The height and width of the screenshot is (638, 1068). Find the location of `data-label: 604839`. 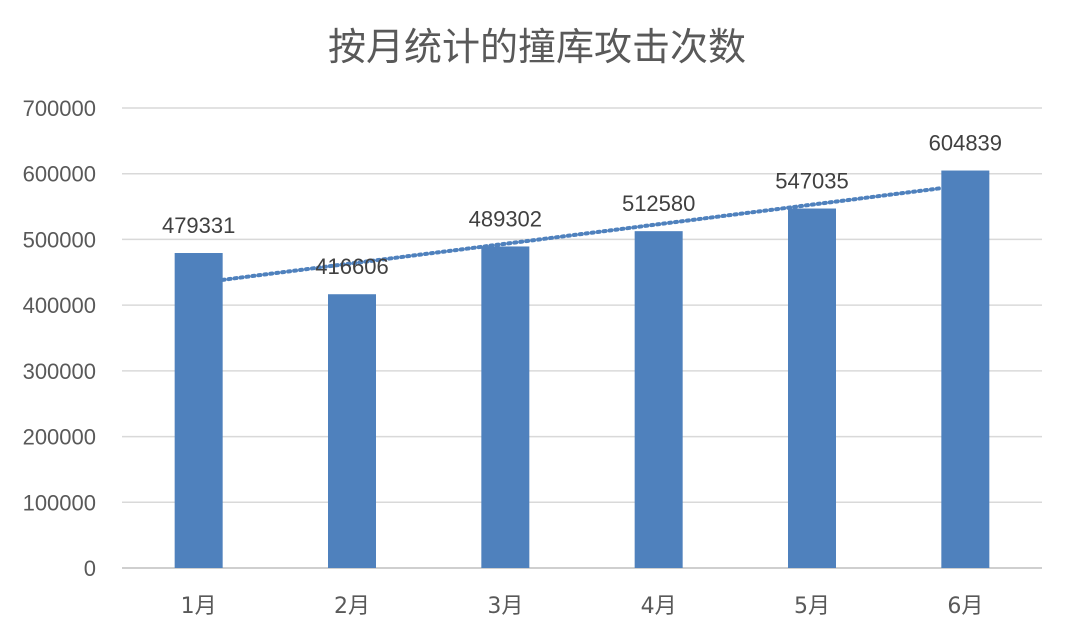

data-label: 604839 is located at coordinates (965, 143).